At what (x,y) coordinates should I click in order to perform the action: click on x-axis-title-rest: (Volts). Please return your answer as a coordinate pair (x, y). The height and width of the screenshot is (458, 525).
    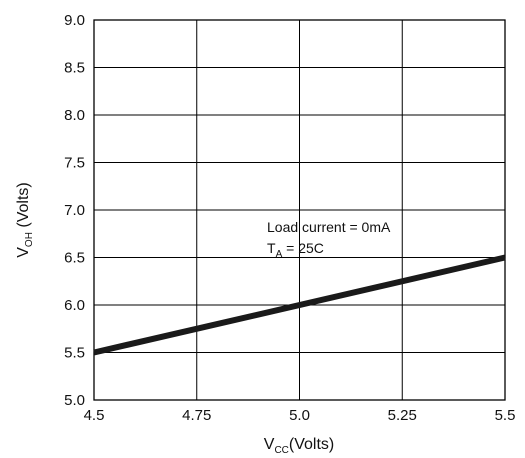
    Looking at the image, I should click on (311, 444).